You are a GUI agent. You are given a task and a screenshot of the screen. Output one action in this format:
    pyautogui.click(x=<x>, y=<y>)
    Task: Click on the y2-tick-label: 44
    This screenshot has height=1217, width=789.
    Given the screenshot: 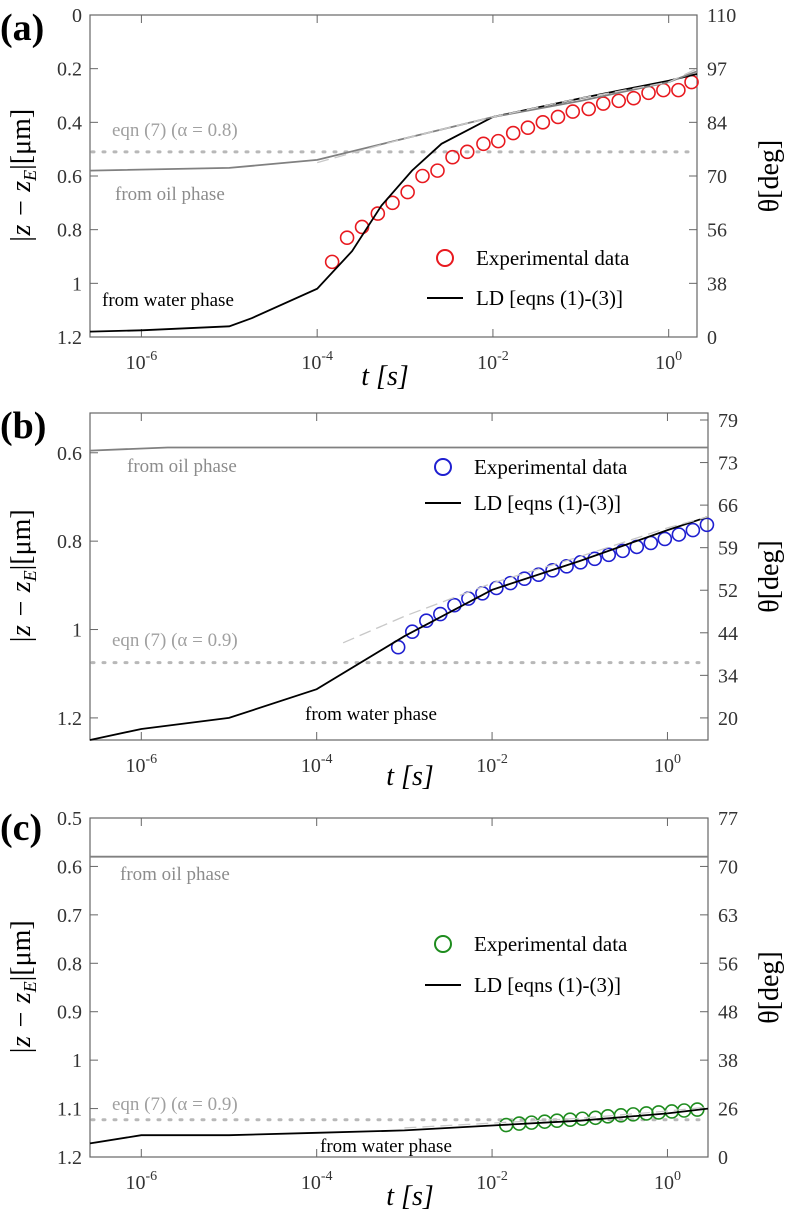 What is the action you would take?
    pyautogui.click(x=728, y=634)
    